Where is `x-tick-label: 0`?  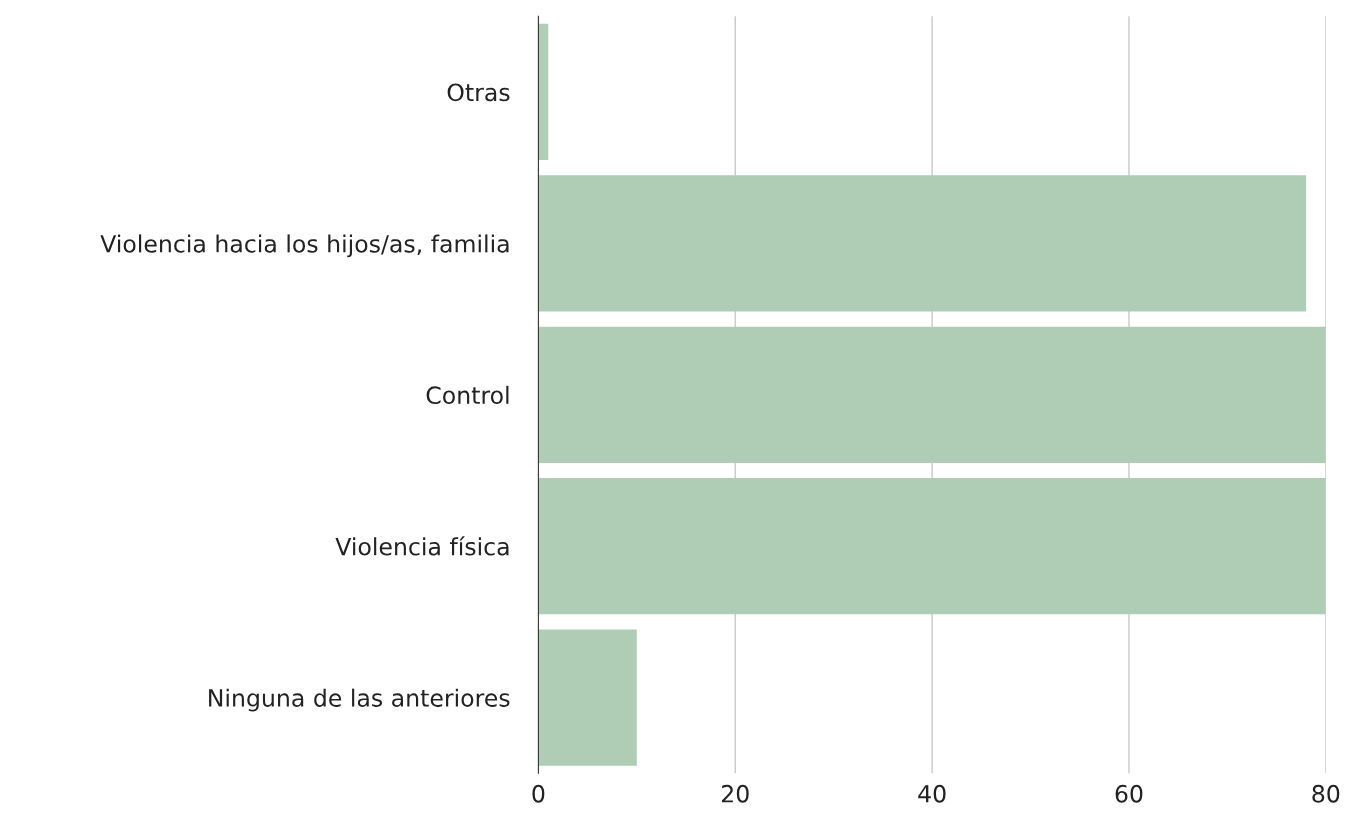
x-tick-label: 0 is located at coordinates (538, 793).